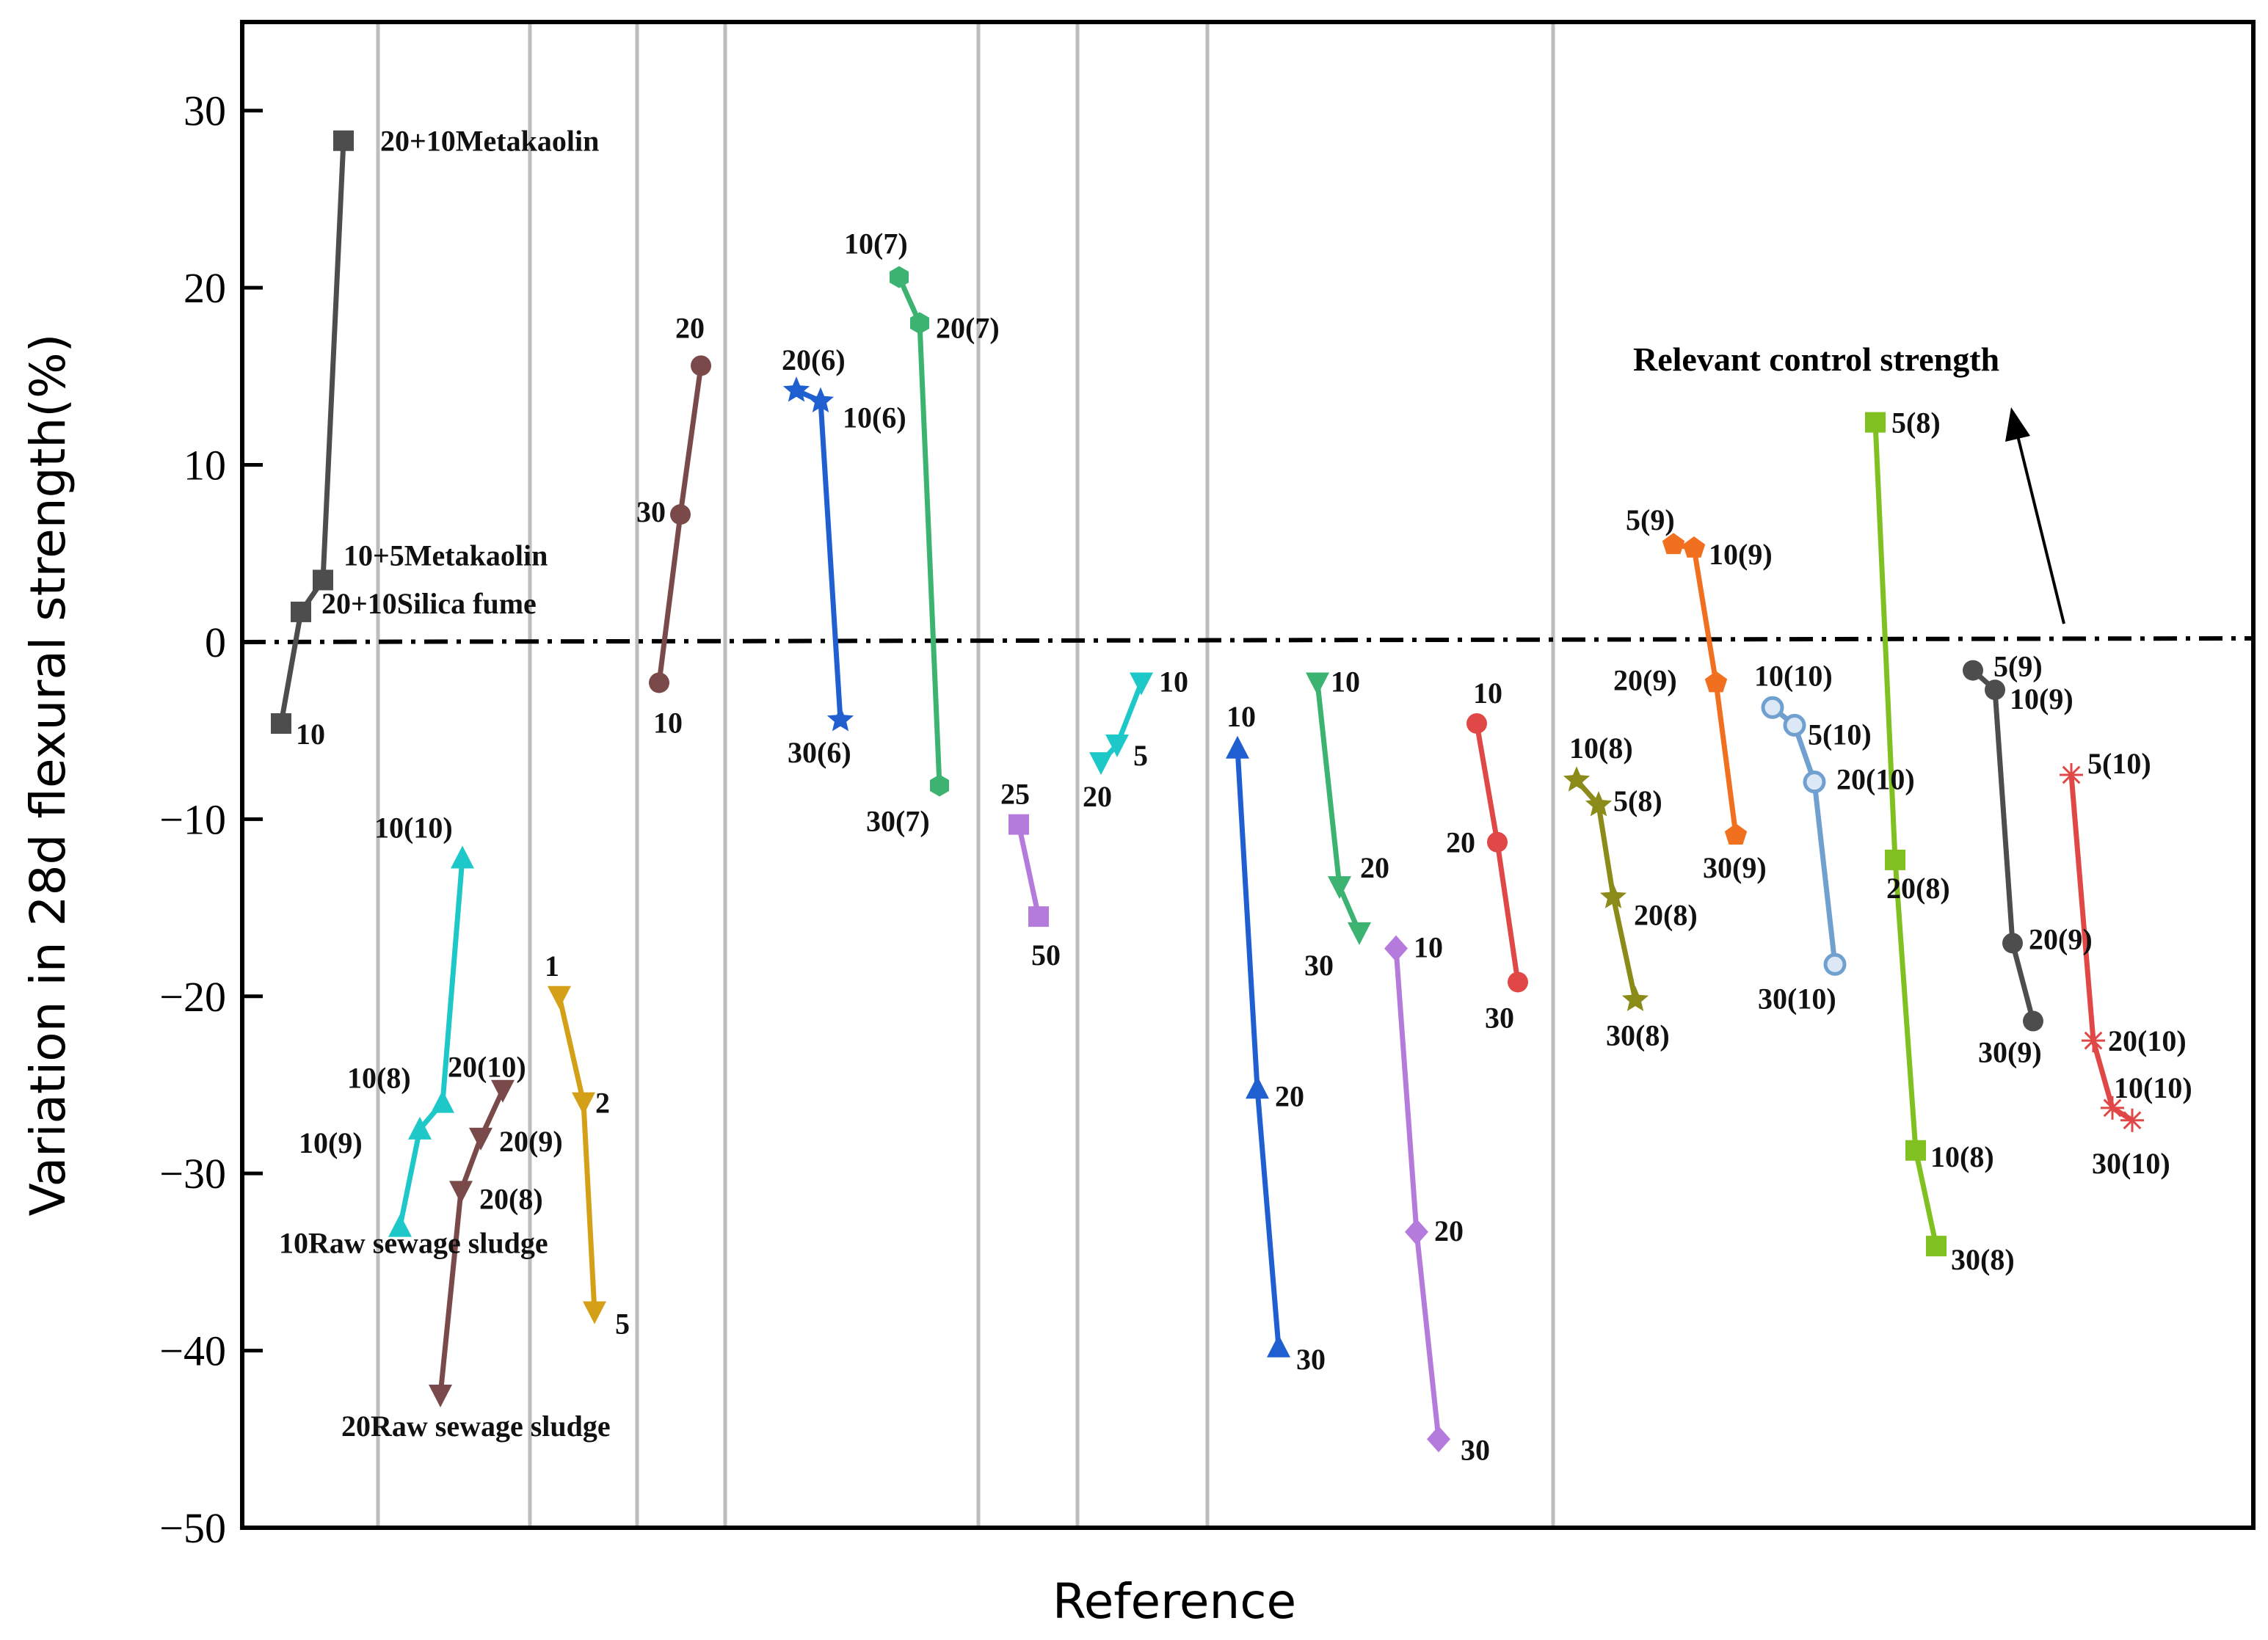 This screenshot has height=1640, width=2268. Describe the element at coordinates (1962, 1156) in the screenshot. I see `series-17-label-3: 10(8)` at that location.